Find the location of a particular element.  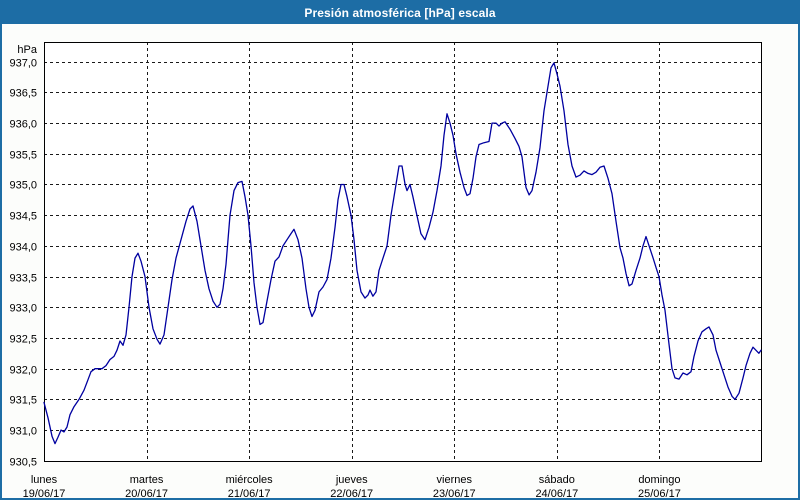

x-tick-day-label: jueves is located at coordinates (351, 480).